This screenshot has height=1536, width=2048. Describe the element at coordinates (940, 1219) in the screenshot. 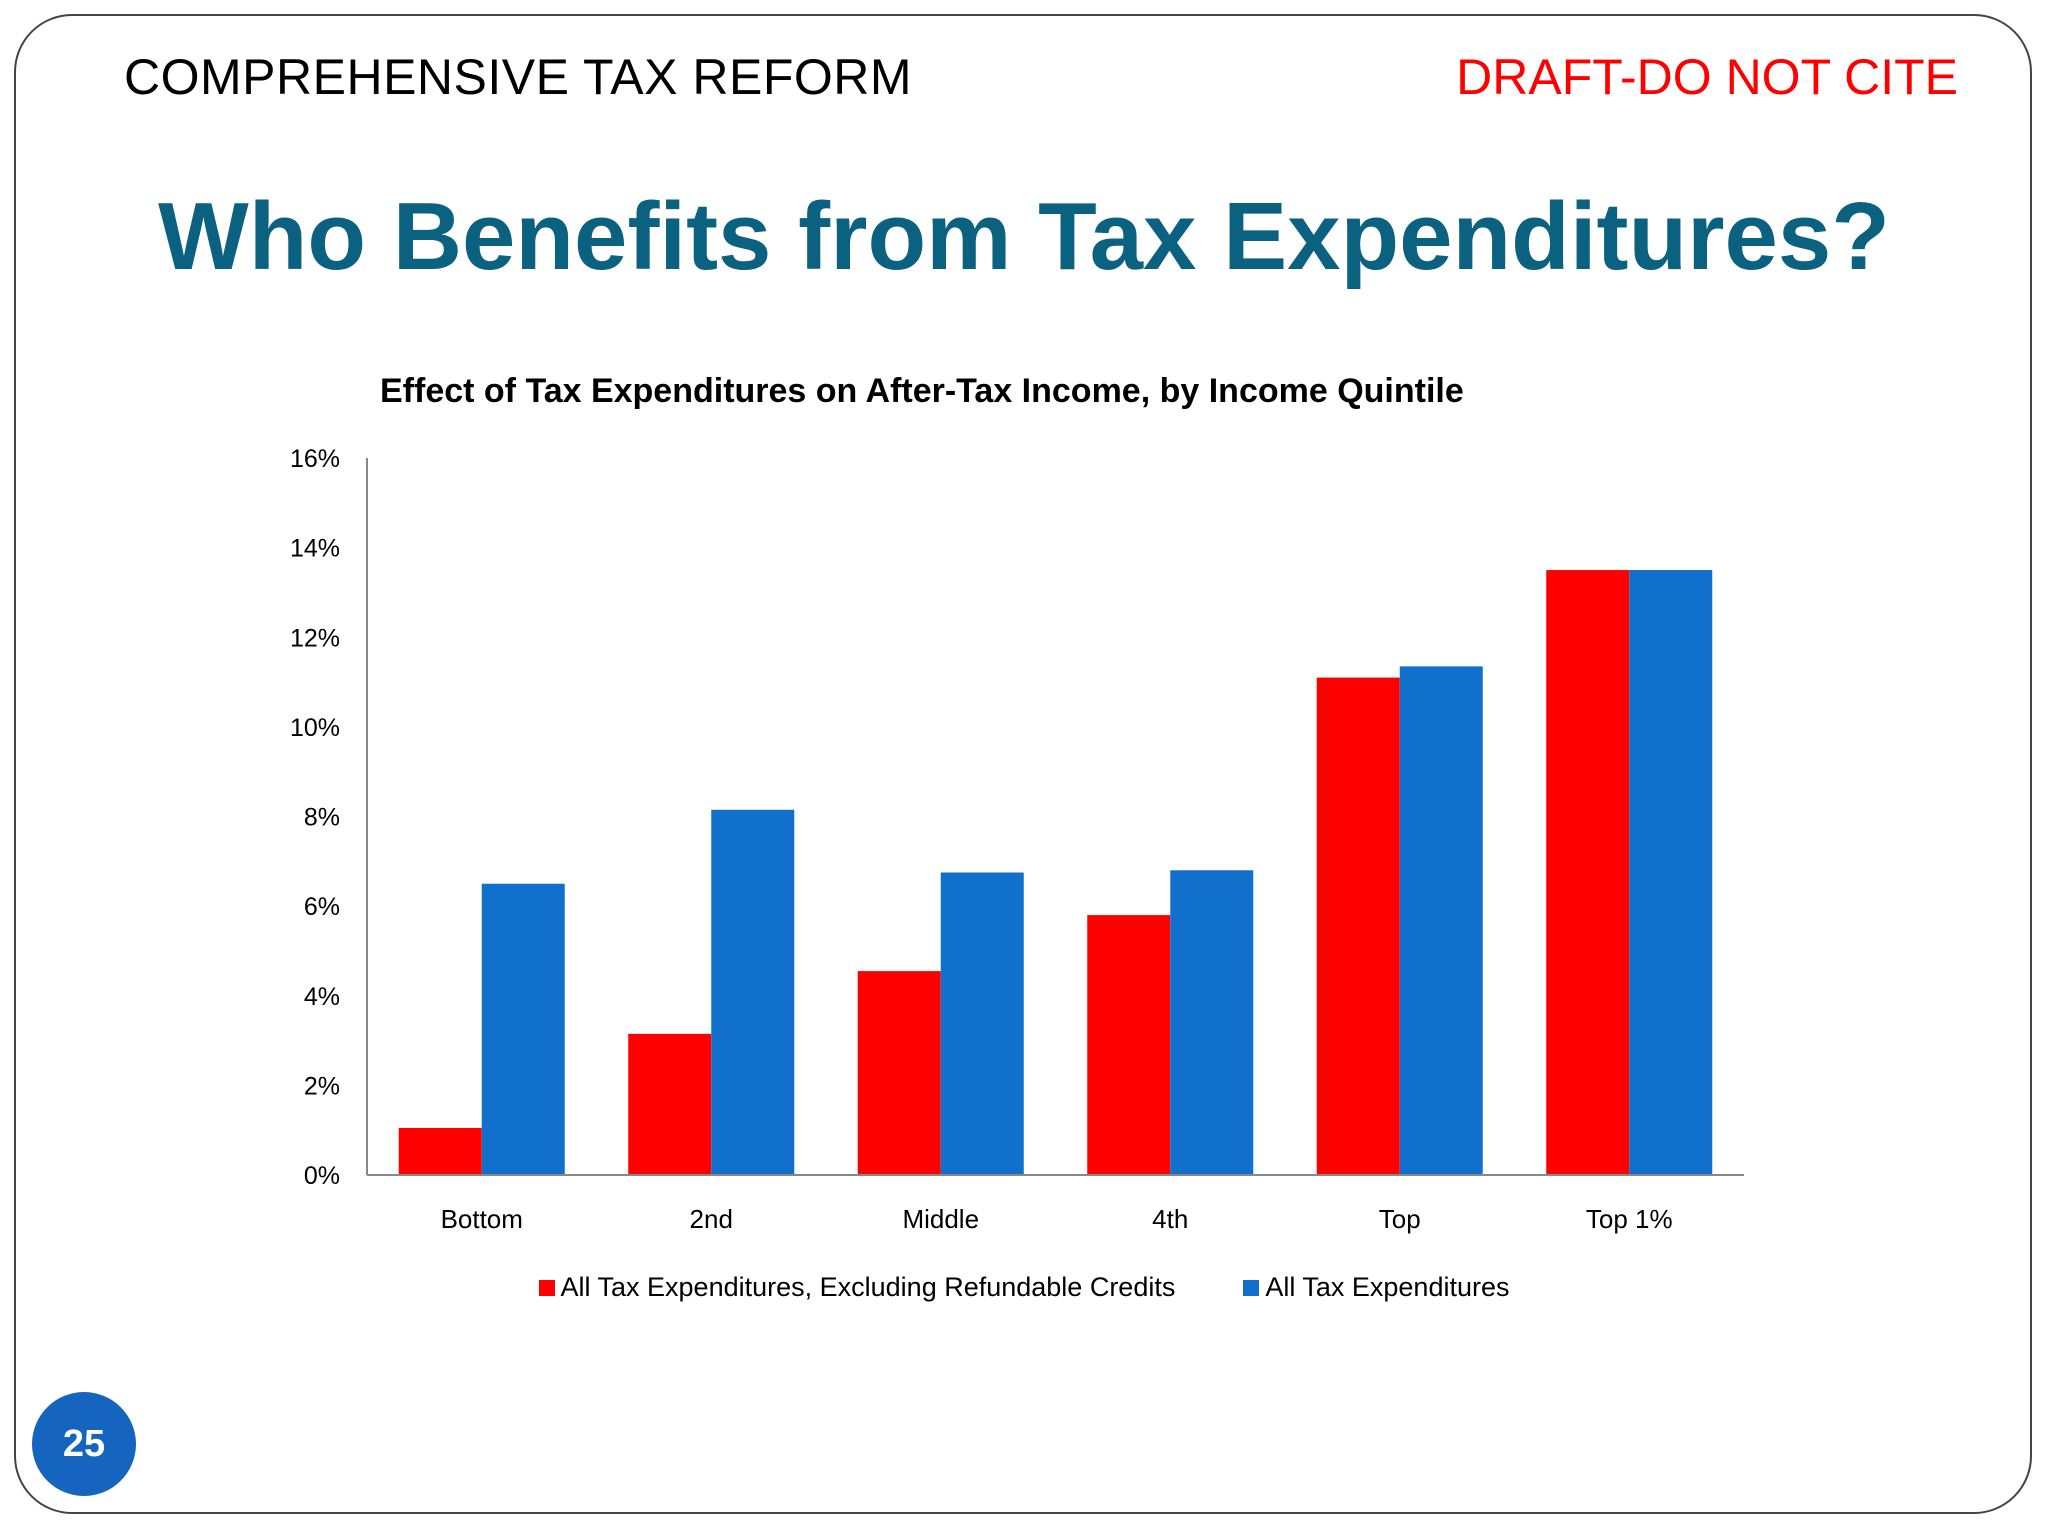

I see `x-tick-label: Middle` at that location.